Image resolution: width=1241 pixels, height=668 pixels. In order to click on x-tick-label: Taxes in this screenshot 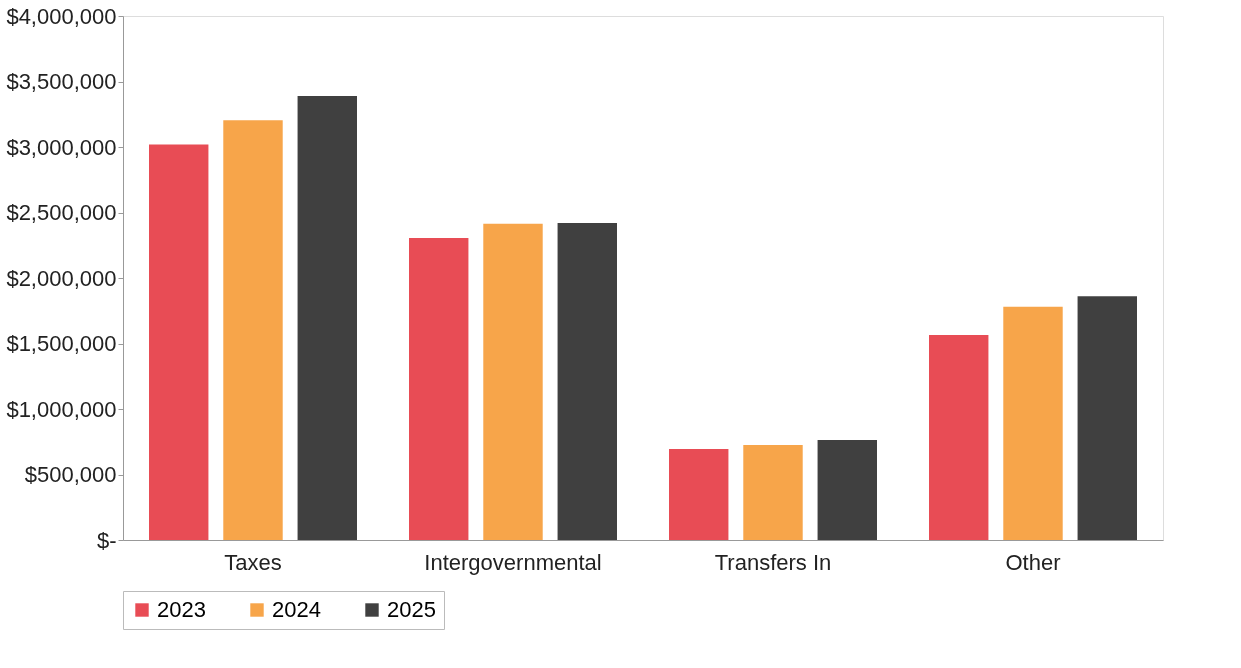, I will do `click(253, 562)`.